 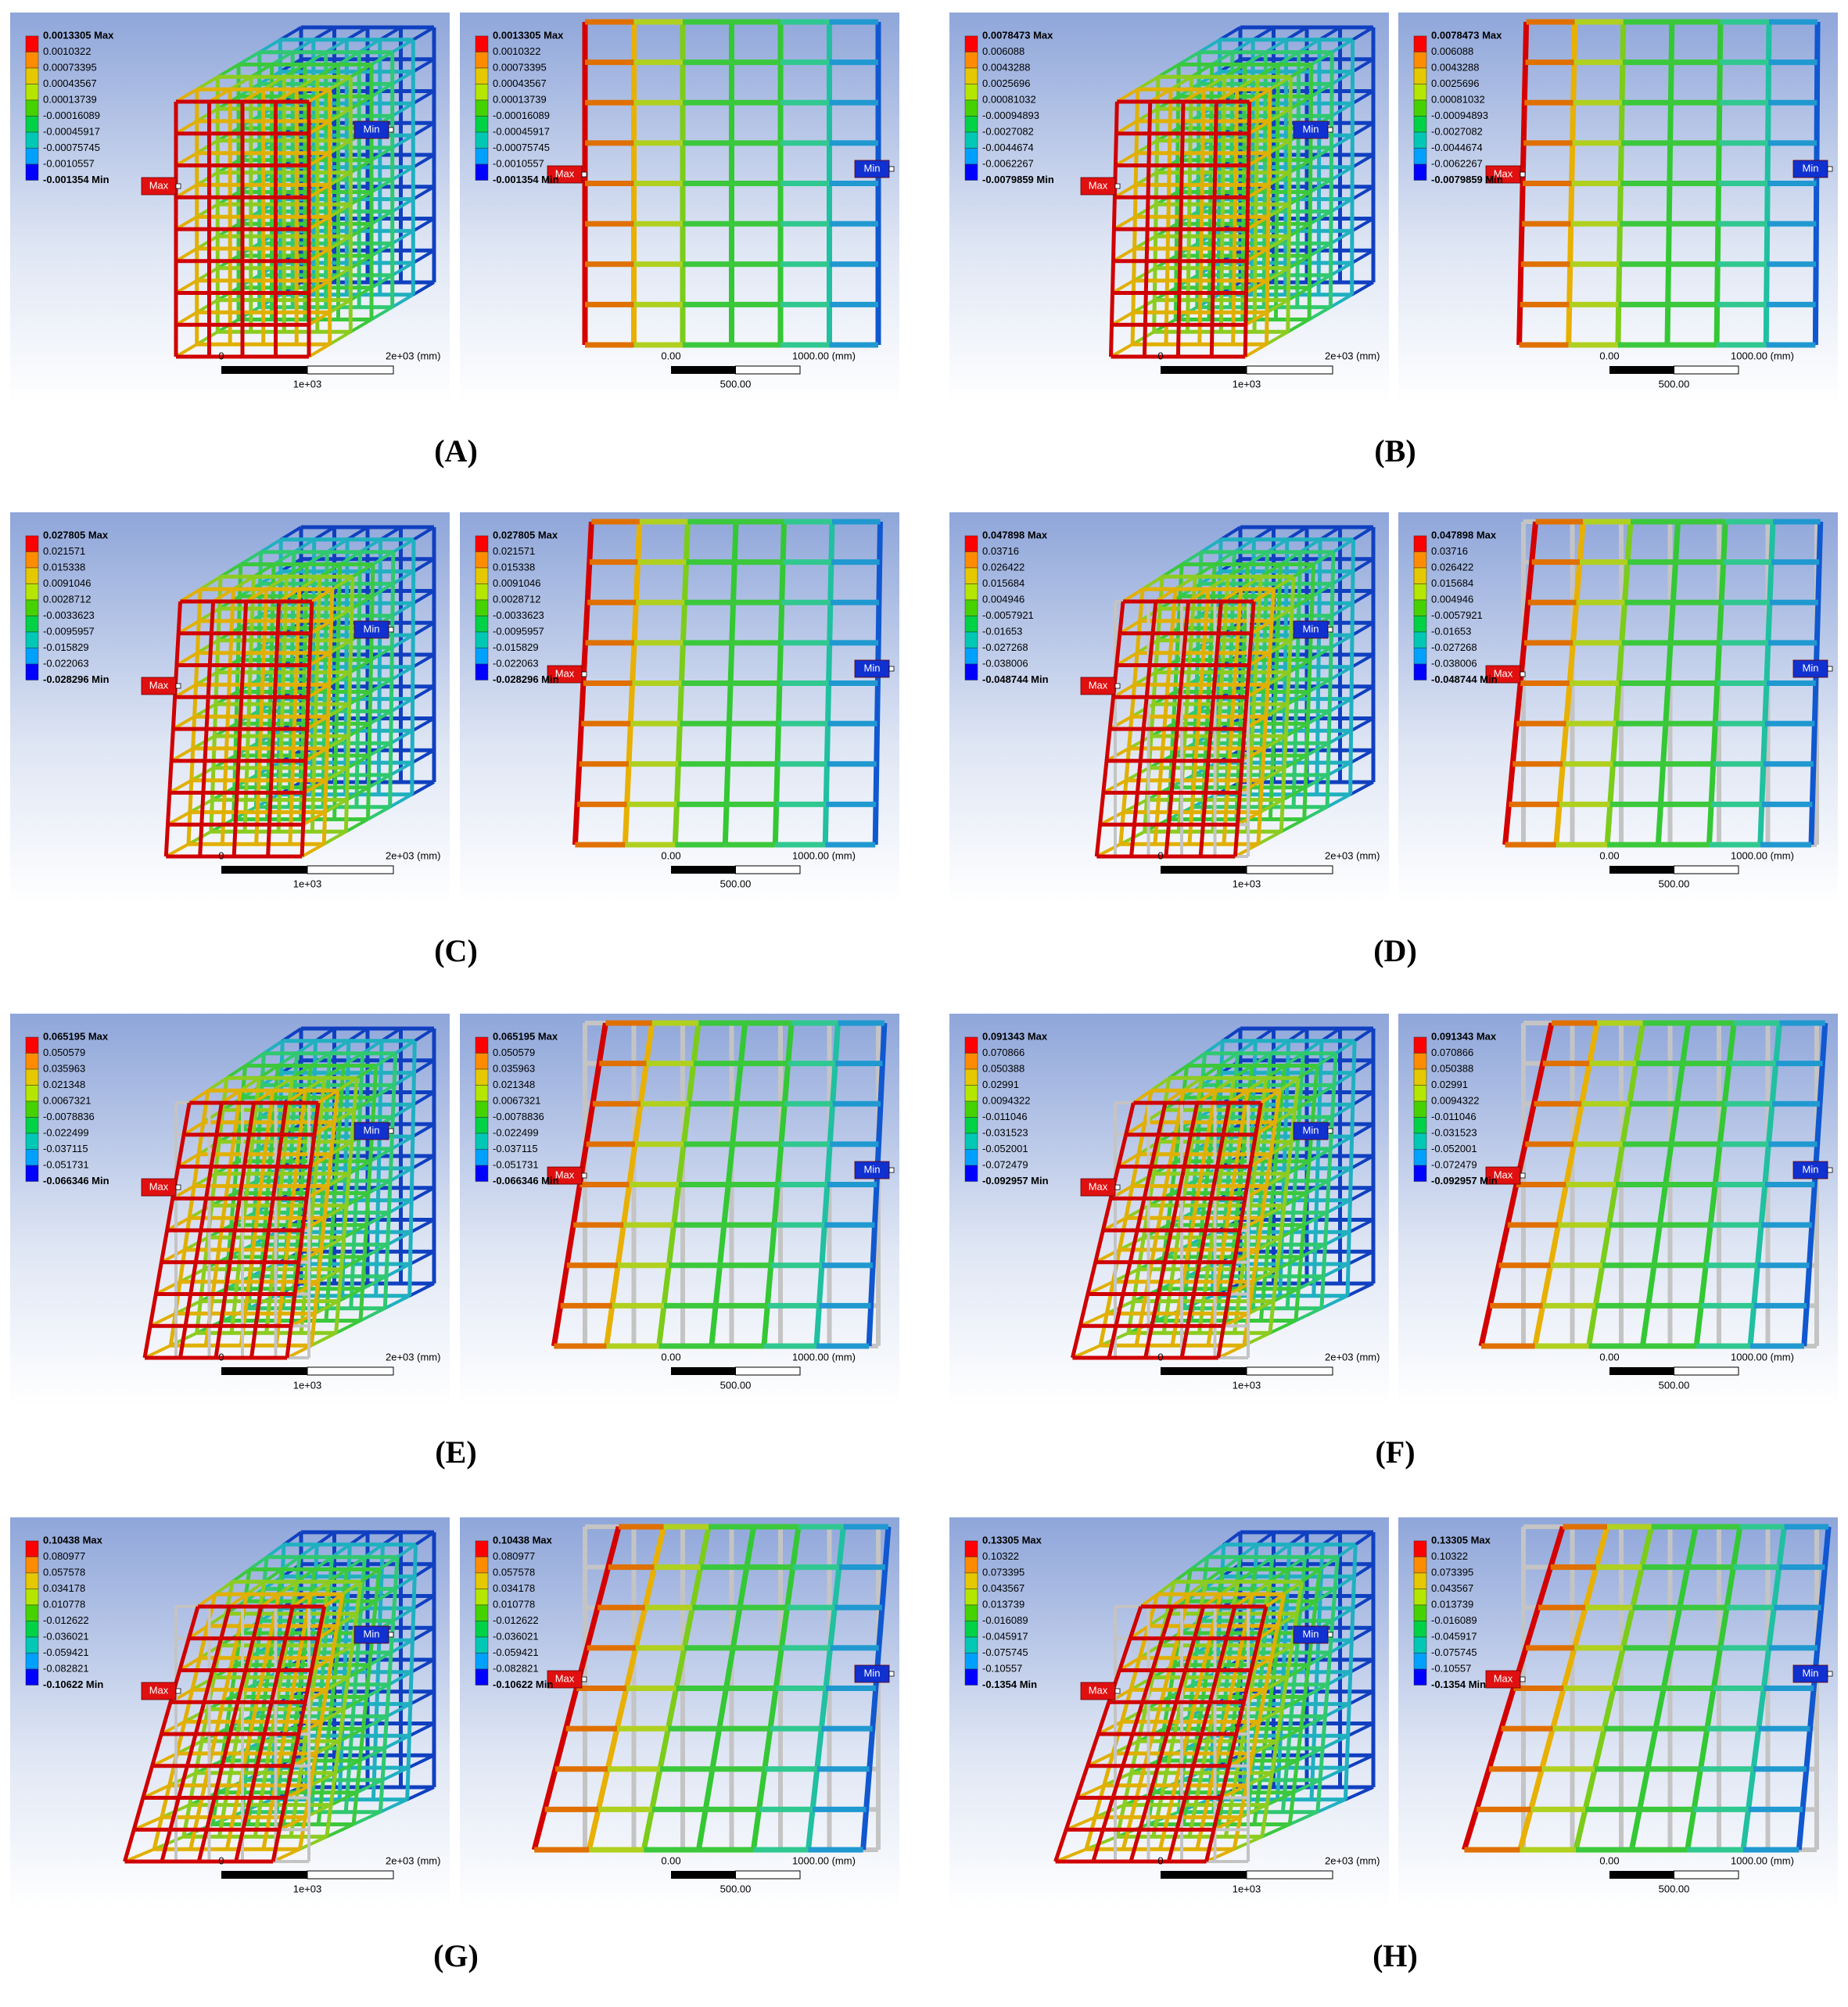 I want to click on legend-label: -0.072479, so click(x=1005, y=1164).